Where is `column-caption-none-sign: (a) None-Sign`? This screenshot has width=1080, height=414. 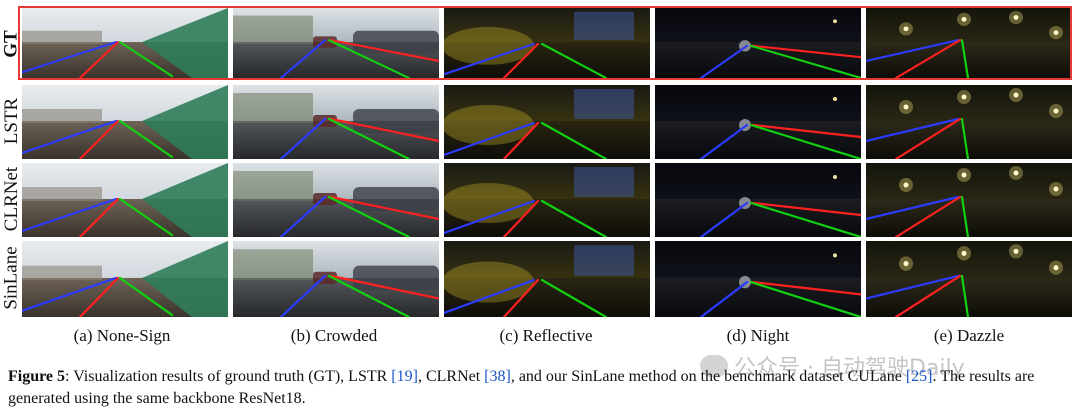
column-caption-none-sign: (a) None-Sign is located at coordinates (122, 335).